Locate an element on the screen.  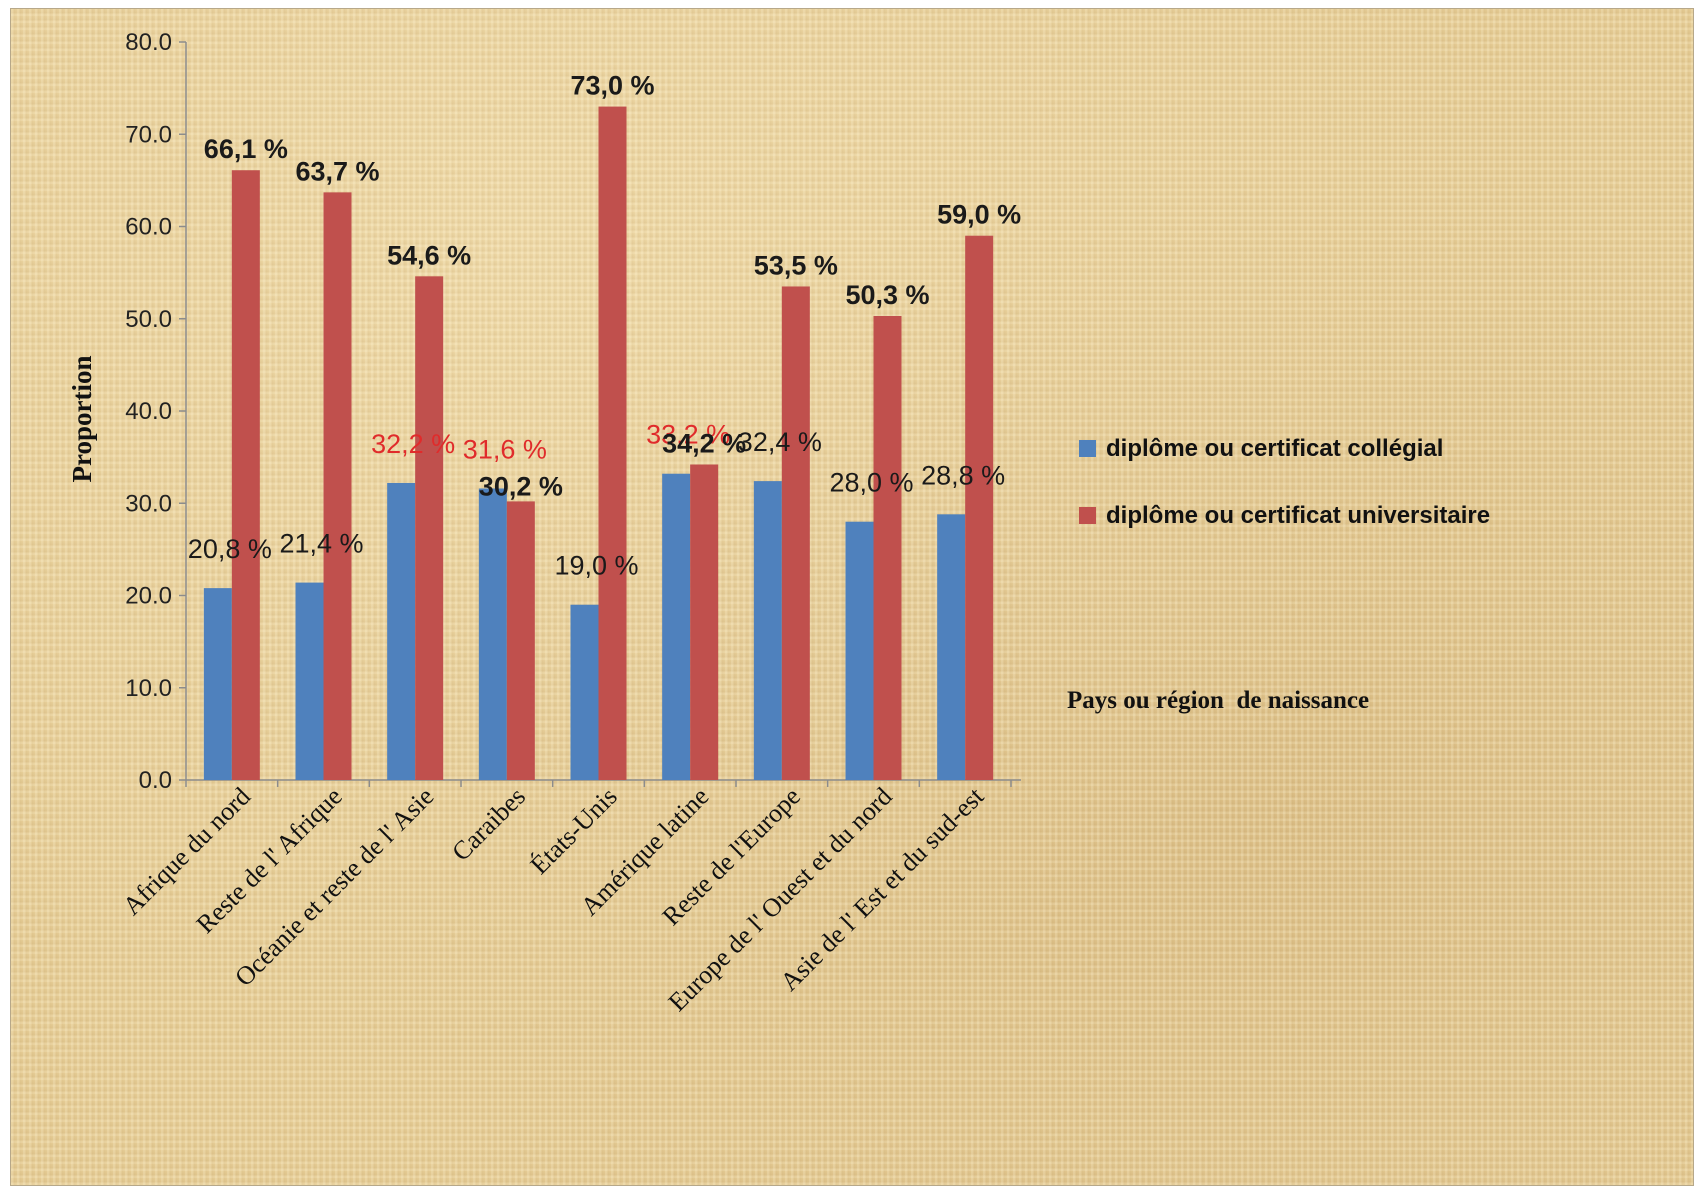
x-tick-label: Caraibes is located at coordinates (488, 824).